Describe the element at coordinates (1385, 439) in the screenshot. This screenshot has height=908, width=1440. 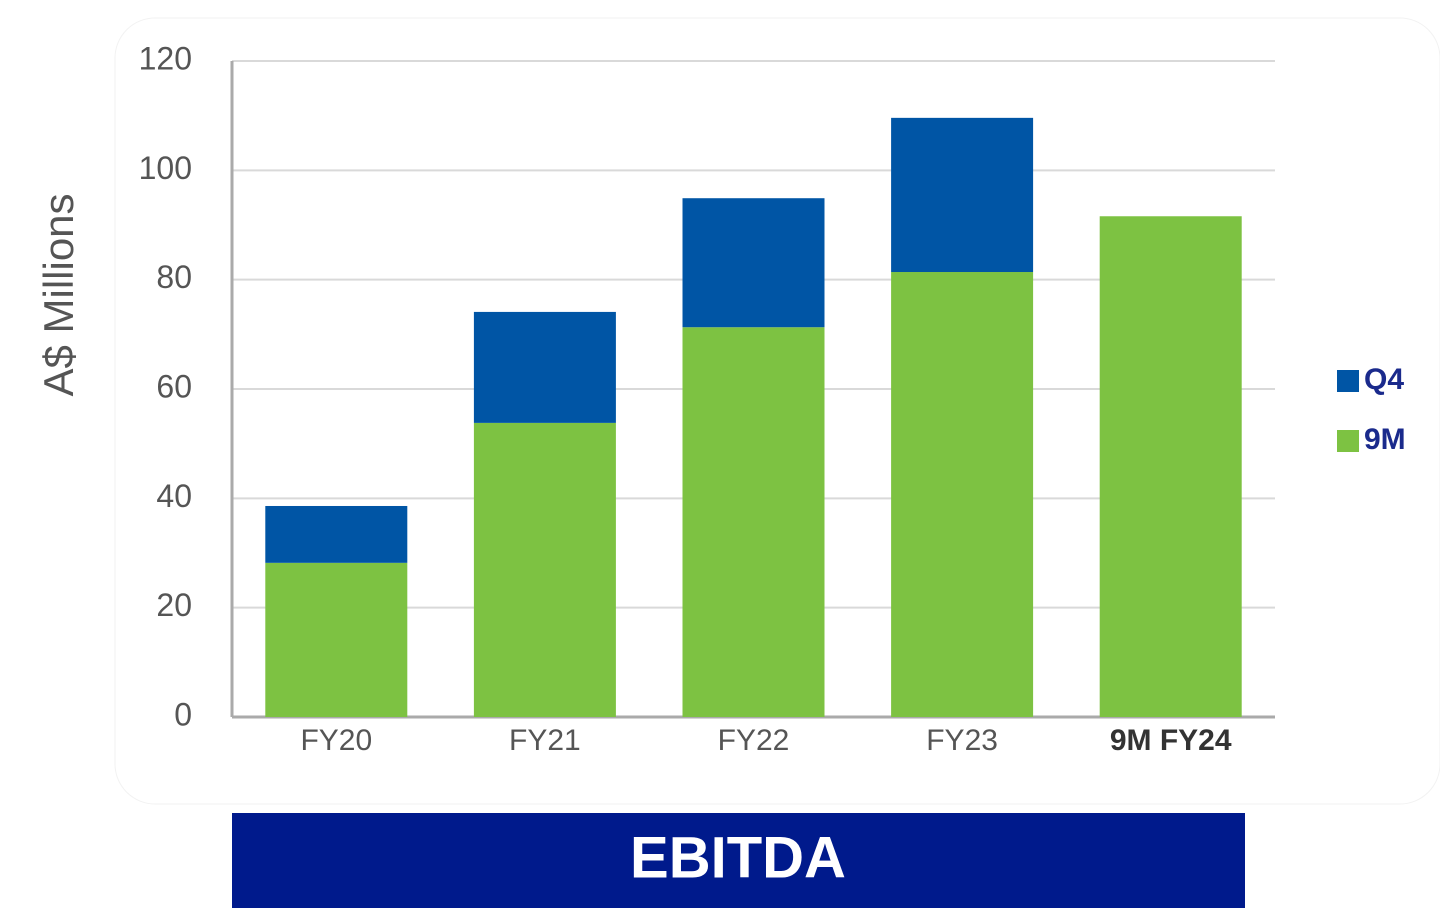
I see `legend-label: 9M` at that location.